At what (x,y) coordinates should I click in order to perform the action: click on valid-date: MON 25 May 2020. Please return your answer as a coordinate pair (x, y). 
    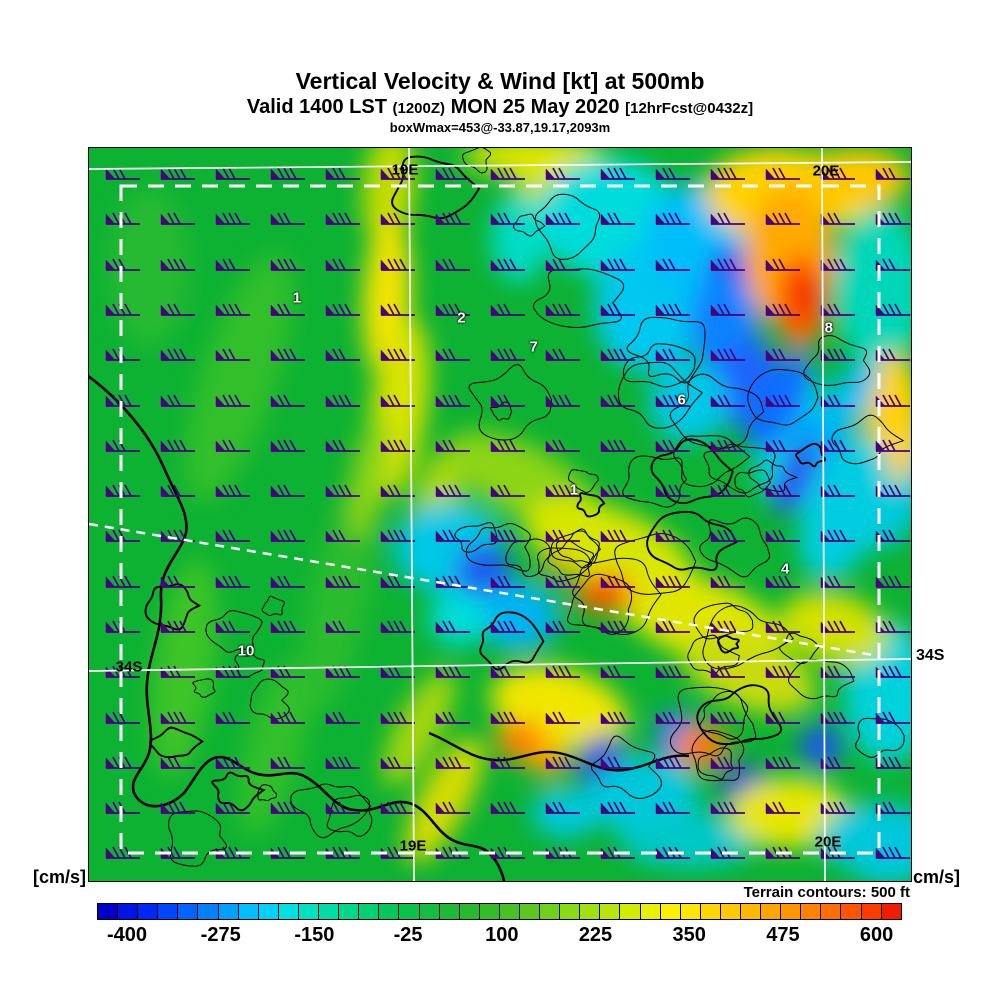
    Looking at the image, I should click on (535, 107).